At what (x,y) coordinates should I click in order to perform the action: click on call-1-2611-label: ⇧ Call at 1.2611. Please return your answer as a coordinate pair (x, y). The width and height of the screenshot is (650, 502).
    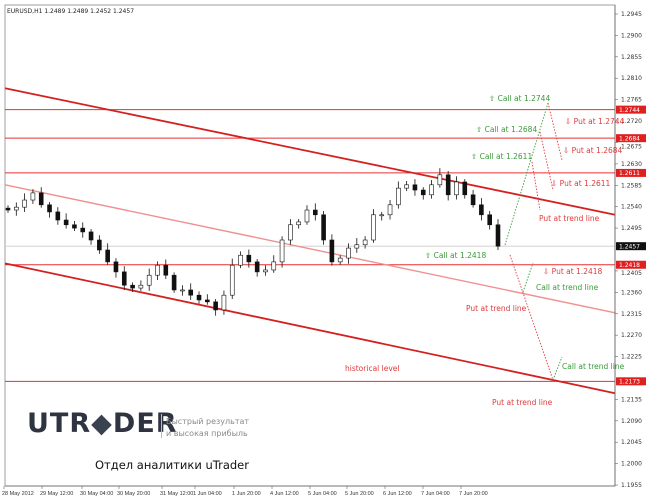
    Looking at the image, I should click on (501, 156).